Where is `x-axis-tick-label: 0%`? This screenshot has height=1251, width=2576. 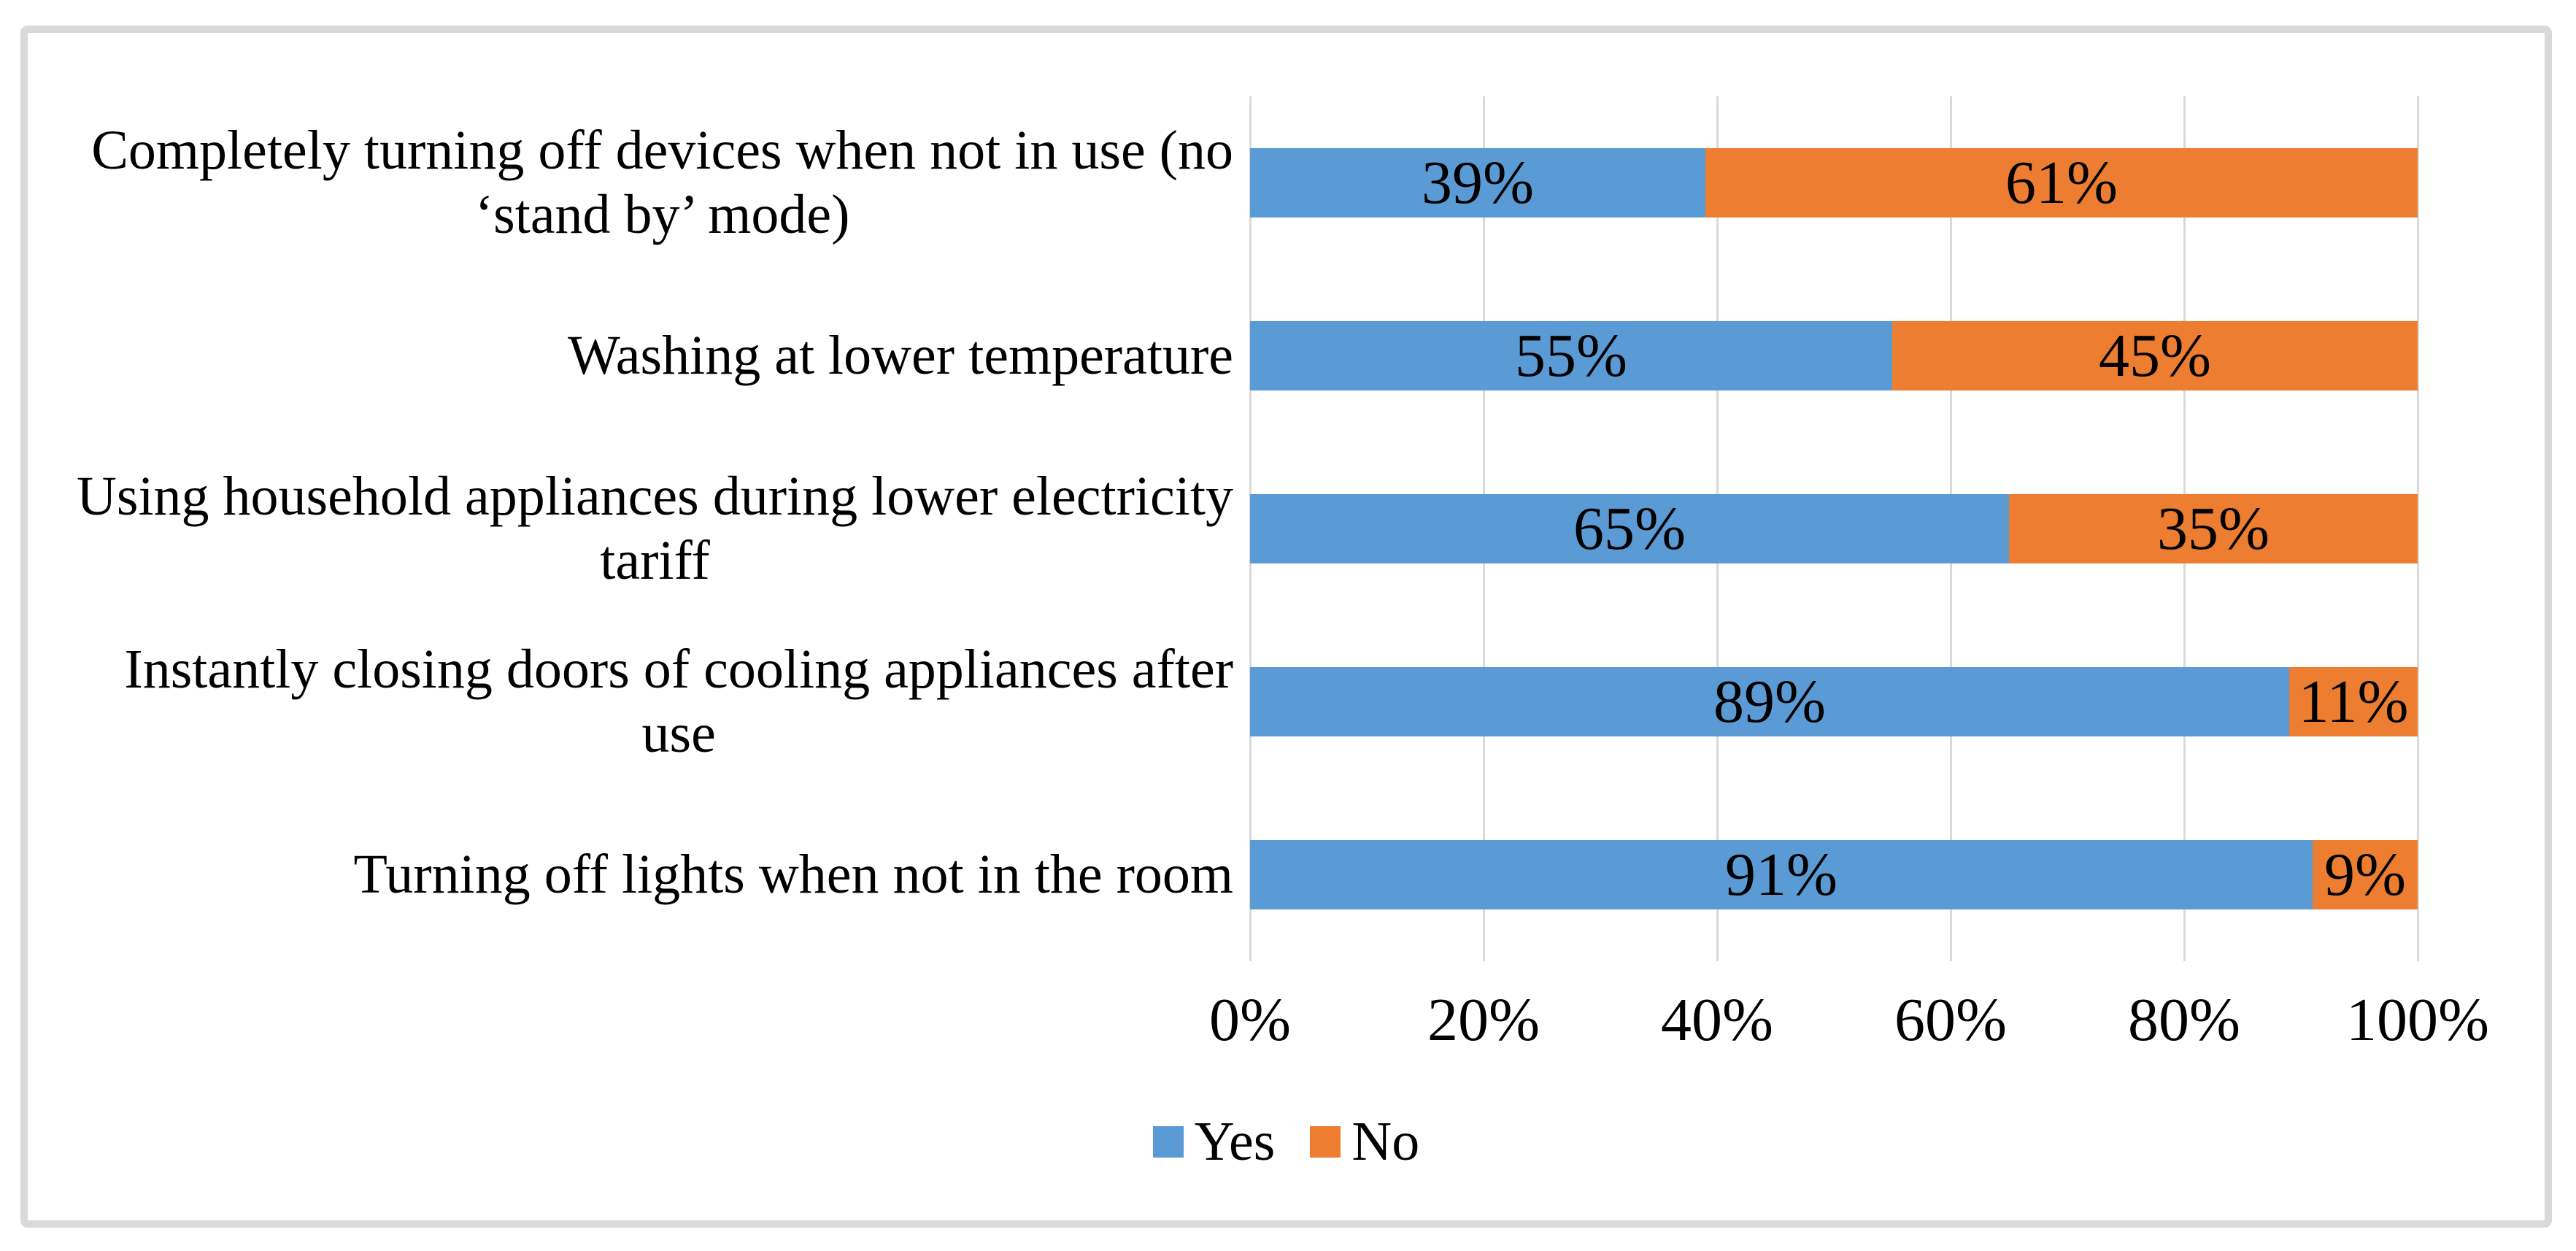
x-axis-tick-label: 0% is located at coordinates (1250, 1020).